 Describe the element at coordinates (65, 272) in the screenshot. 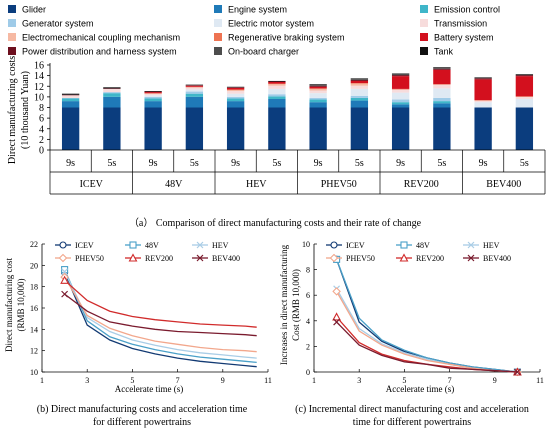

I see `series-marker-hev` at that location.